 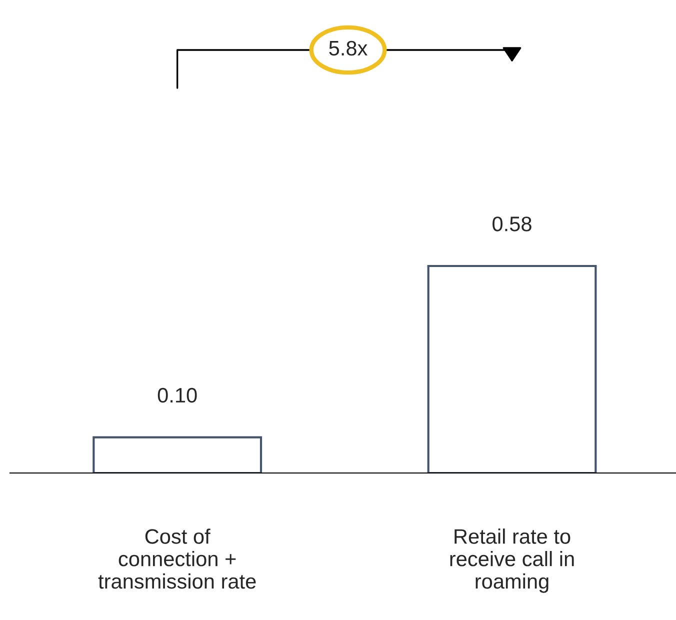 I want to click on data-label: 0.10, so click(x=177, y=395).